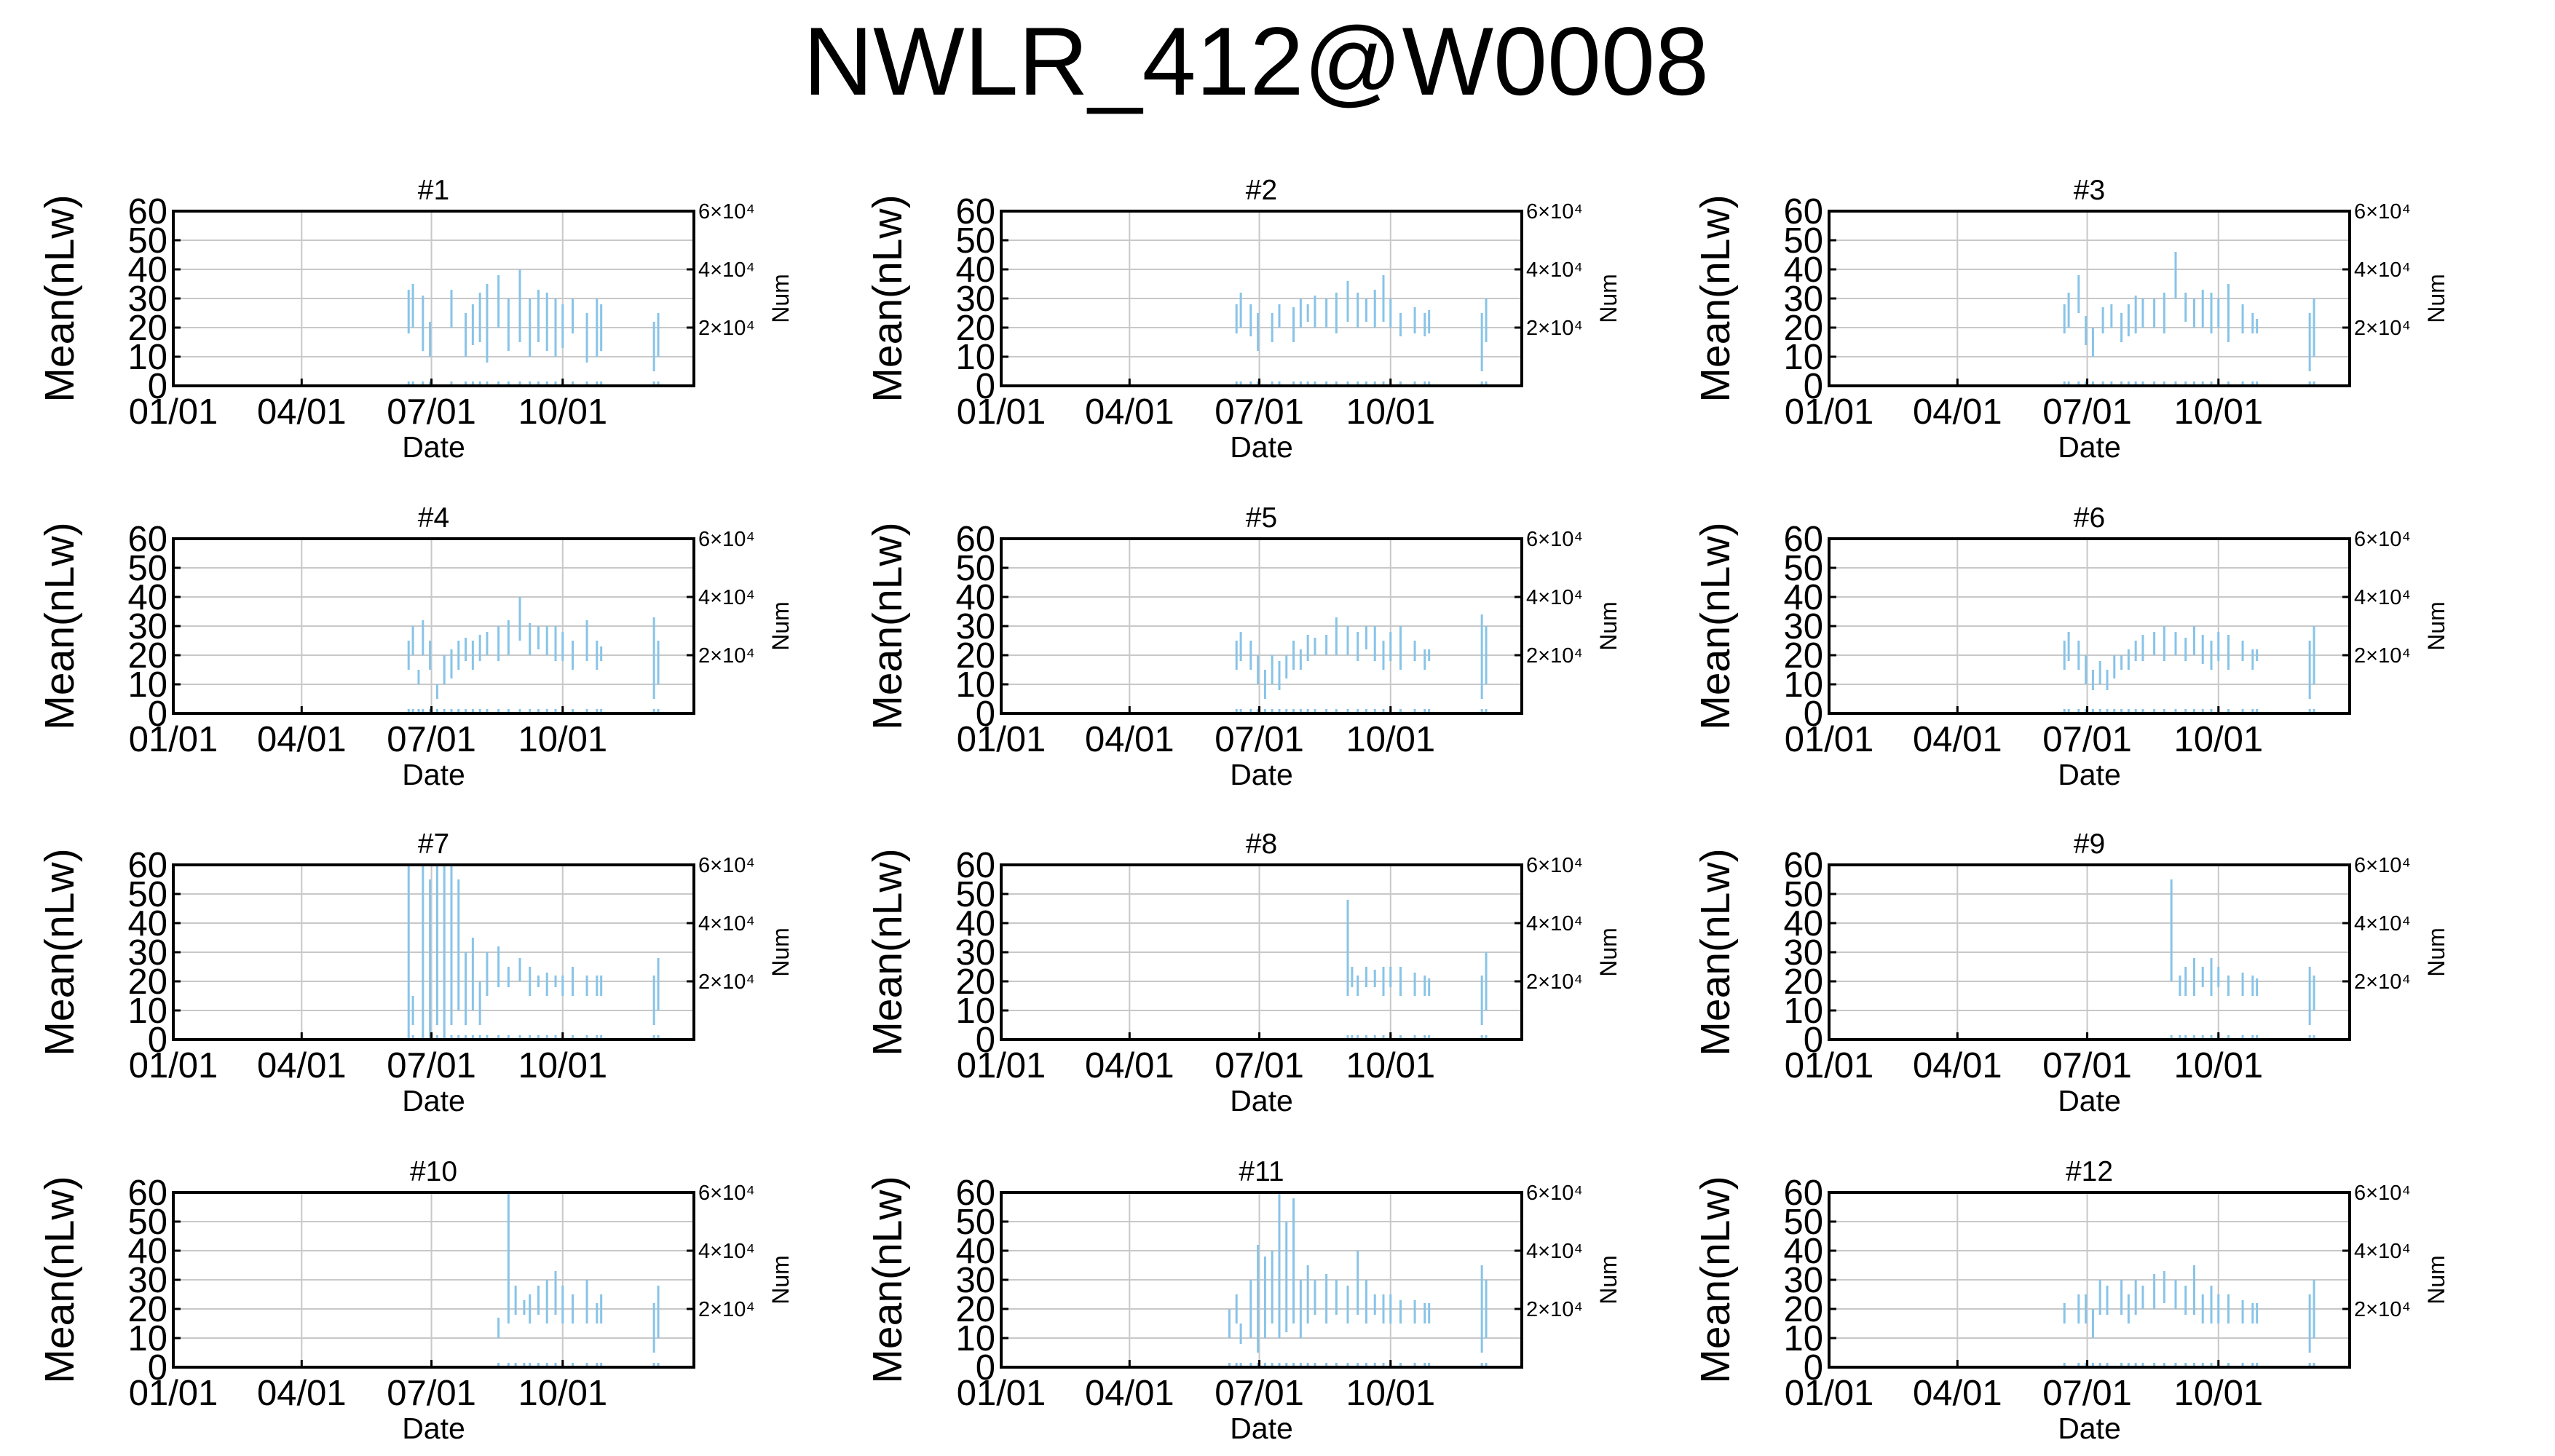 This screenshot has height=1456, width=2555. What do you see at coordinates (433, 844) in the screenshot?
I see `panel-title: #7` at bounding box center [433, 844].